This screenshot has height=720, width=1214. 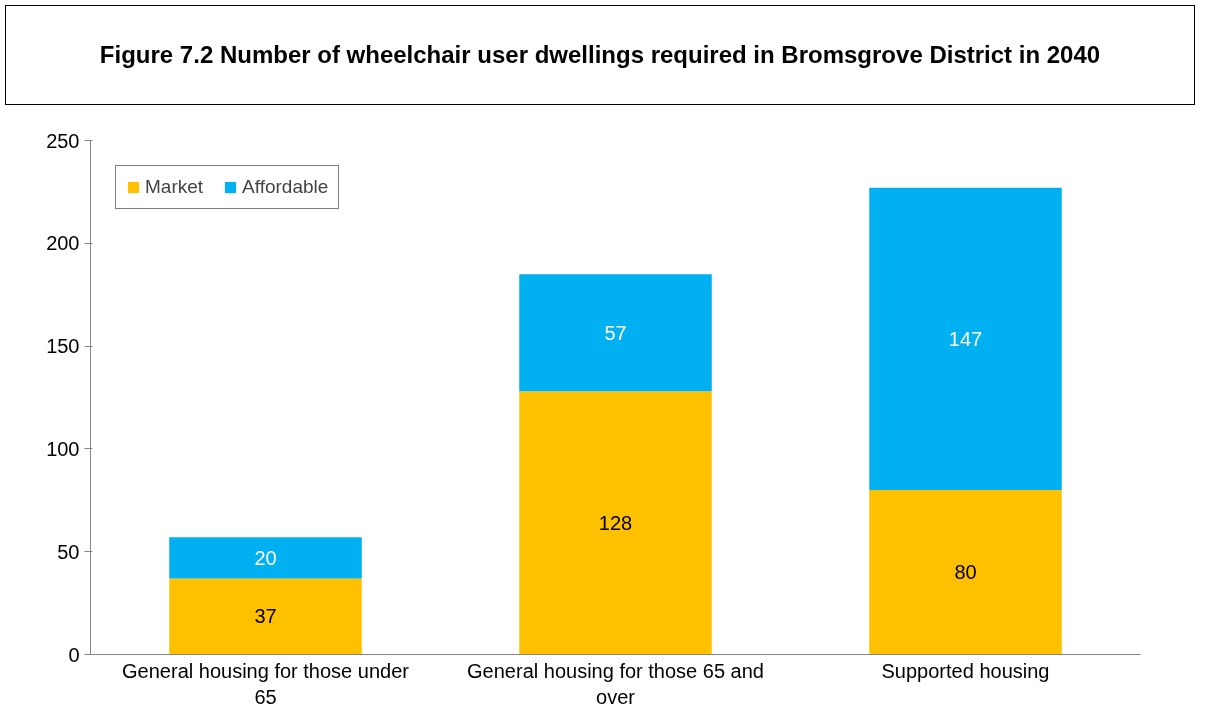 I want to click on data-label: 80, so click(x=965, y=572).